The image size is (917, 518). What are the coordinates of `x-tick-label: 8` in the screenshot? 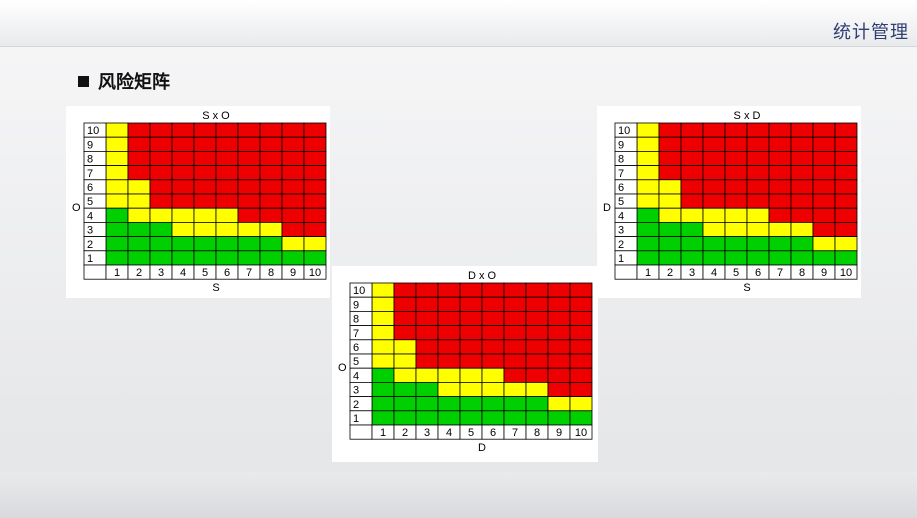 It's located at (537, 433).